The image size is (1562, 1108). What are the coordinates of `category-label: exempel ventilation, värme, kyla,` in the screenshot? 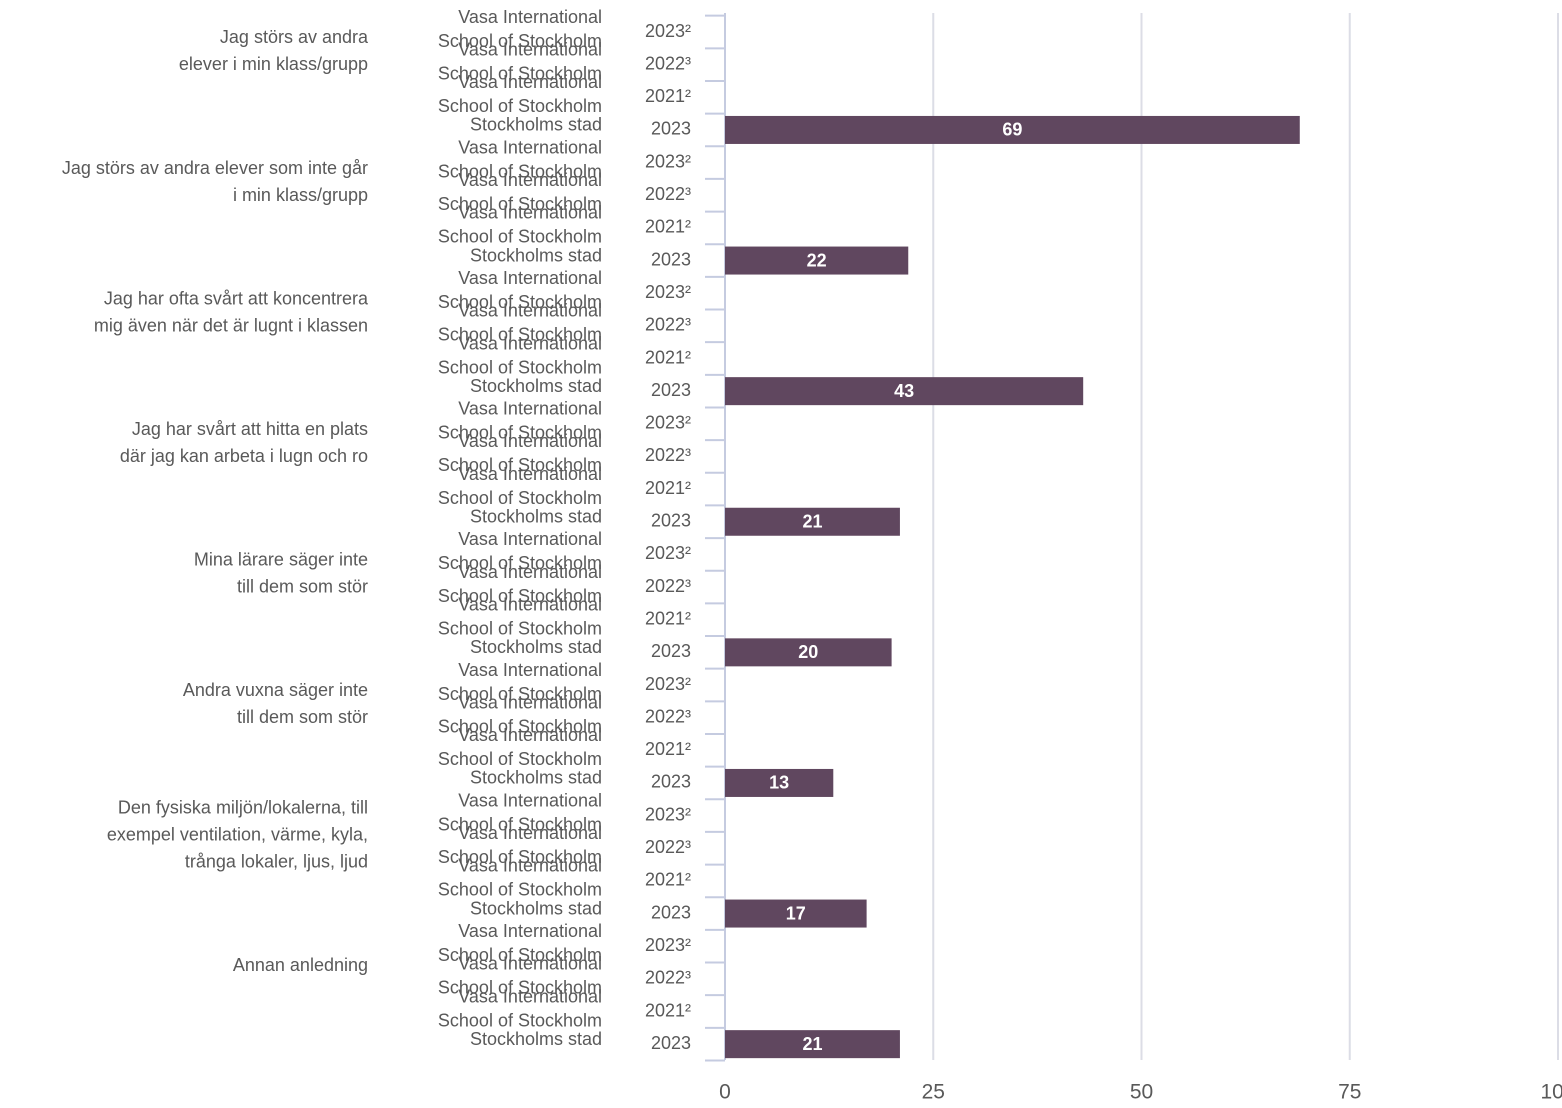 It's located at (237, 834).